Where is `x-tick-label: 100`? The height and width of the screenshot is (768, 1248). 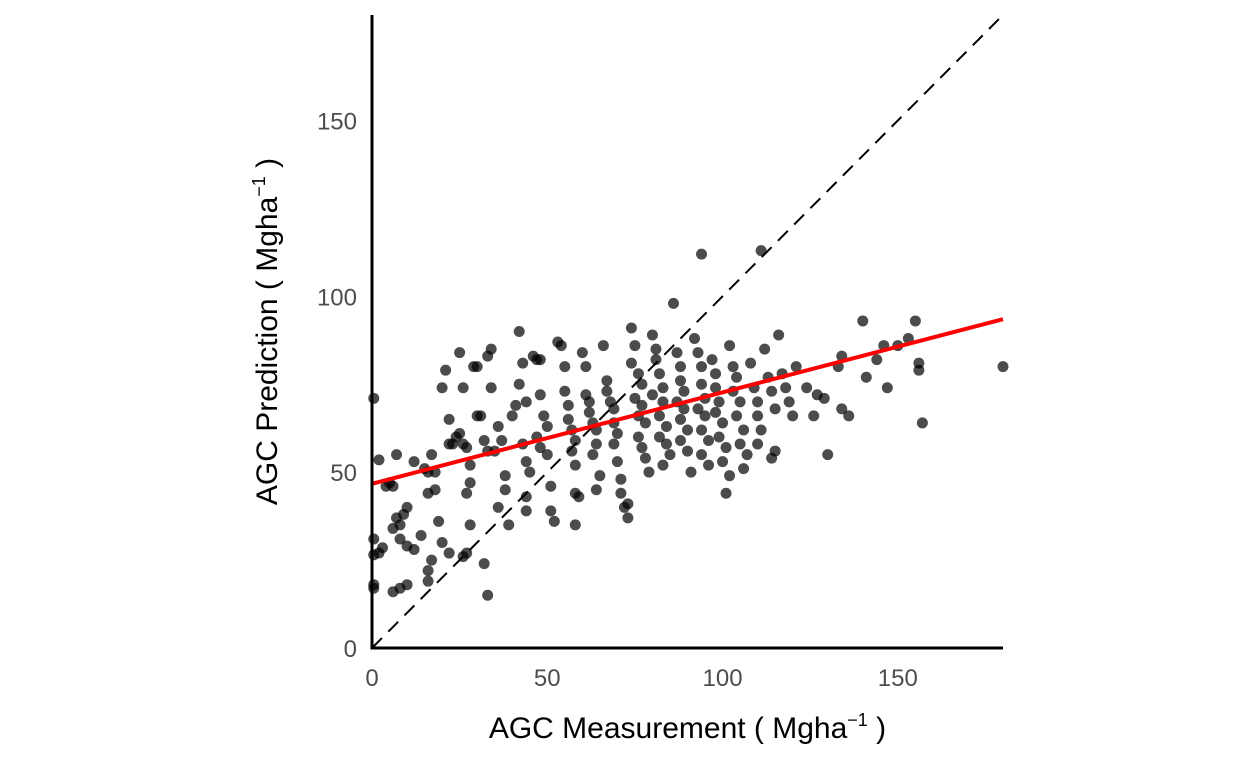
x-tick-label: 100 is located at coordinates (723, 678).